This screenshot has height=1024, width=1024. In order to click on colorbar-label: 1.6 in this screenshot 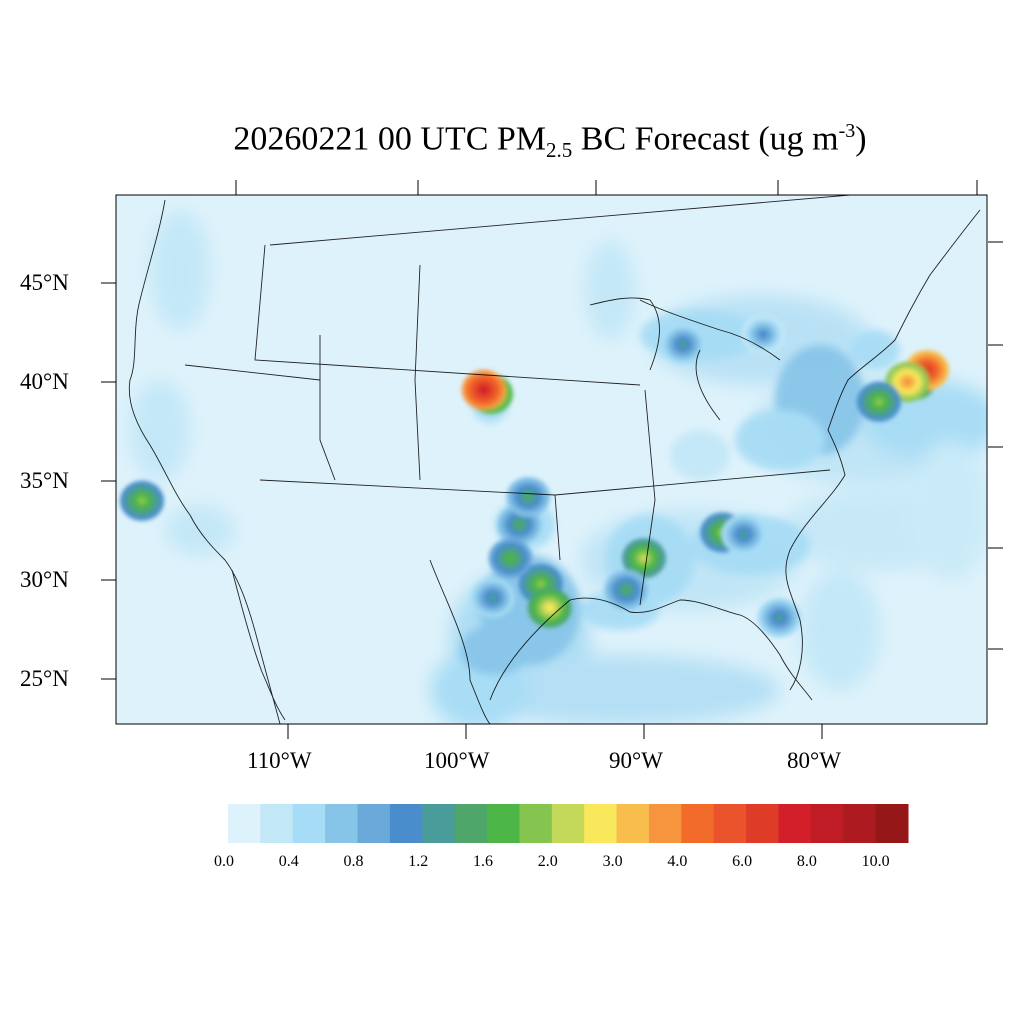, I will do `click(483, 861)`.